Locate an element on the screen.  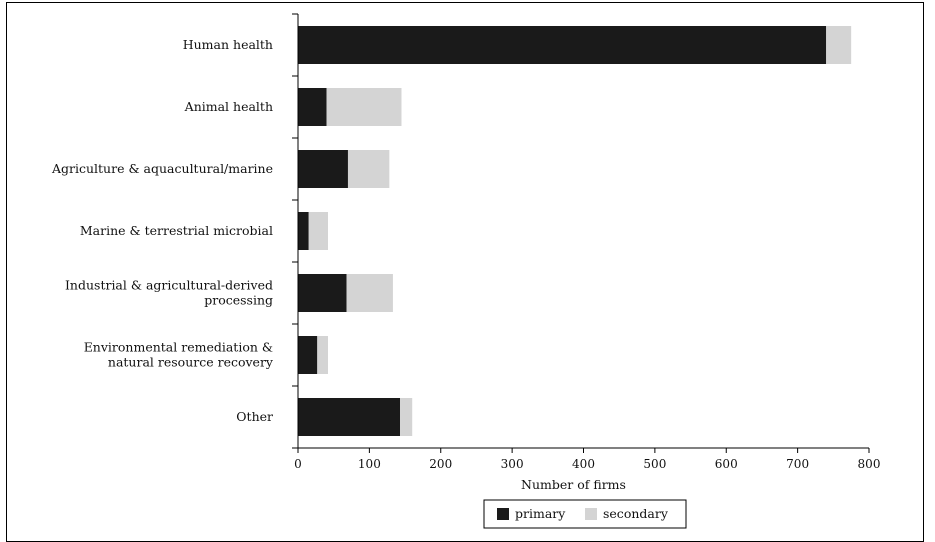
x-axis-title: Number of firms is located at coordinates (573, 484).